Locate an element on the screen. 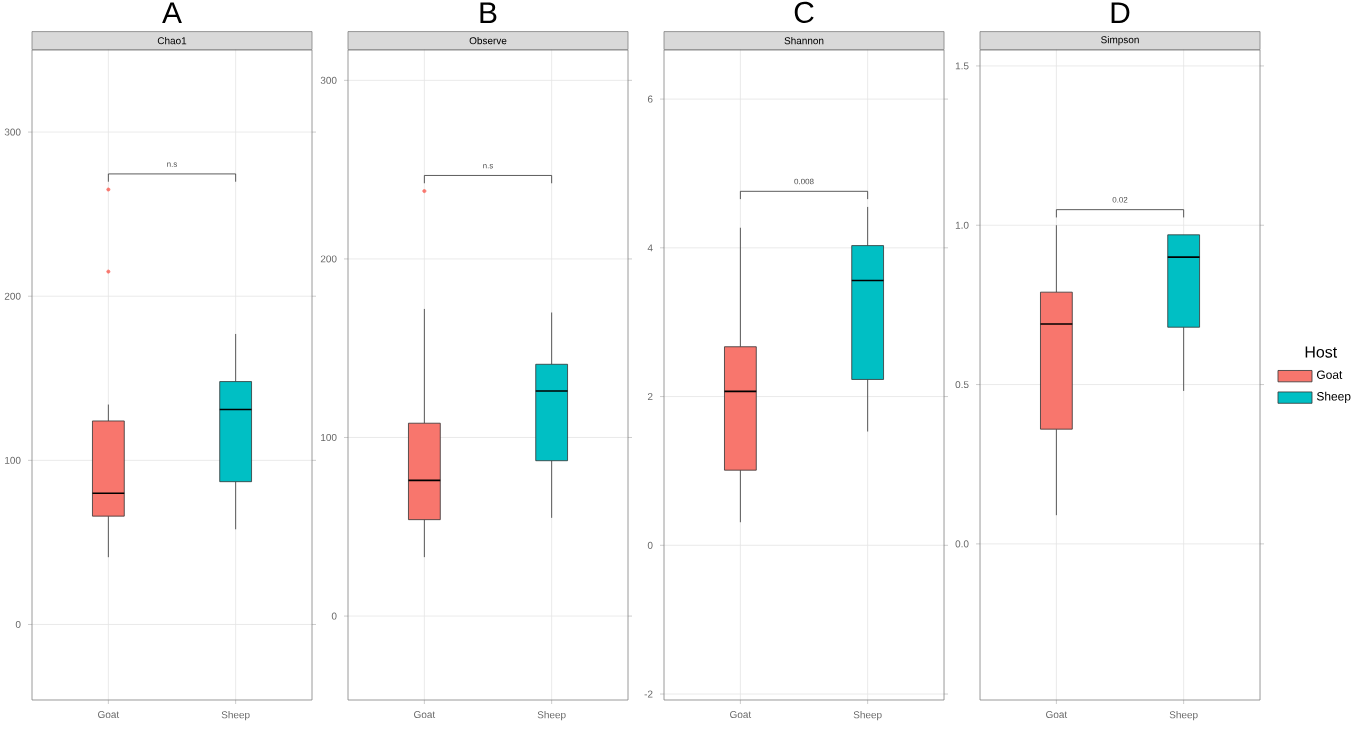  chart-title: D is located at coordinates (1120, 12).